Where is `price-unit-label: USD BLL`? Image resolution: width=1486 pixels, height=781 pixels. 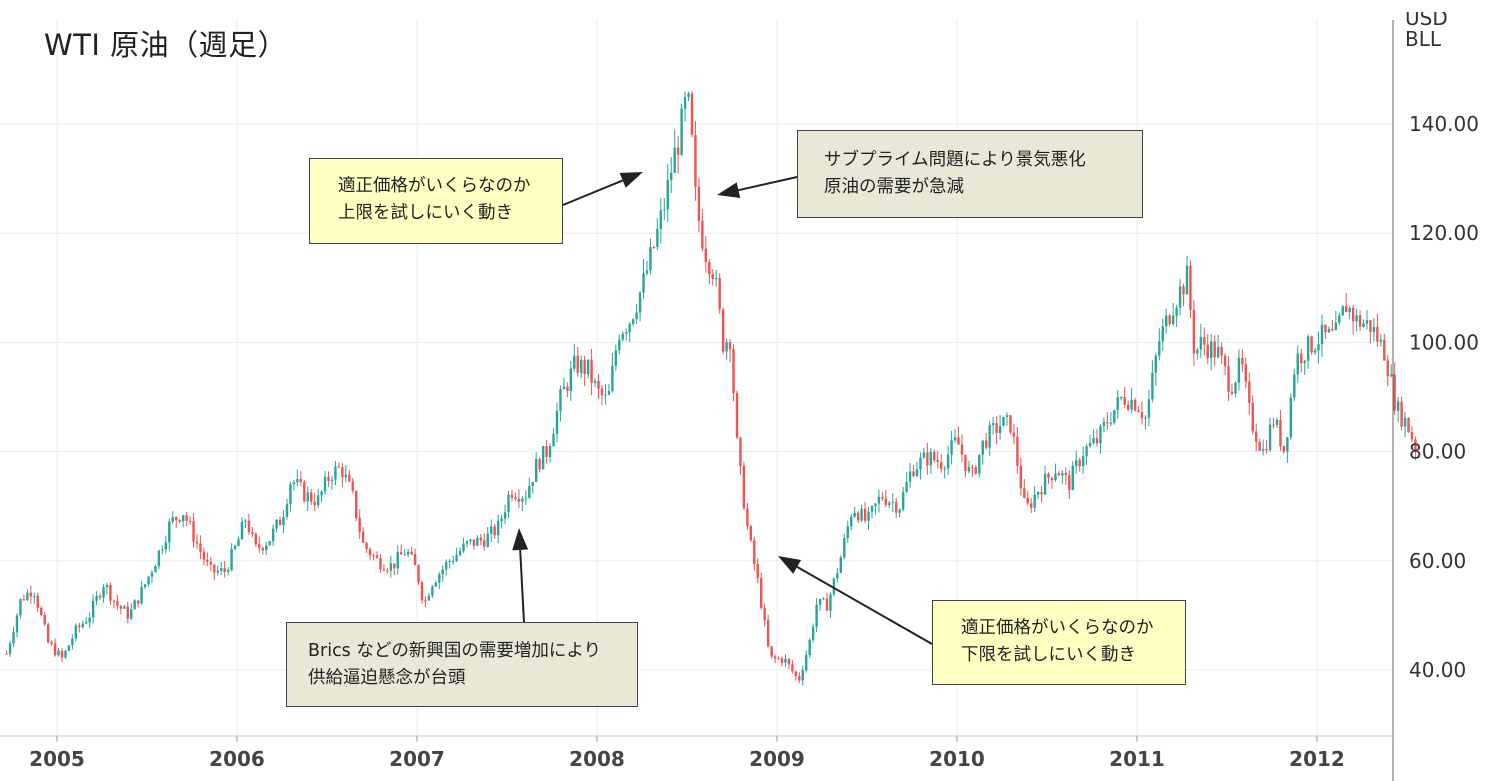
price-unit-label: USD BLL is located at coordinates (1426, 31).